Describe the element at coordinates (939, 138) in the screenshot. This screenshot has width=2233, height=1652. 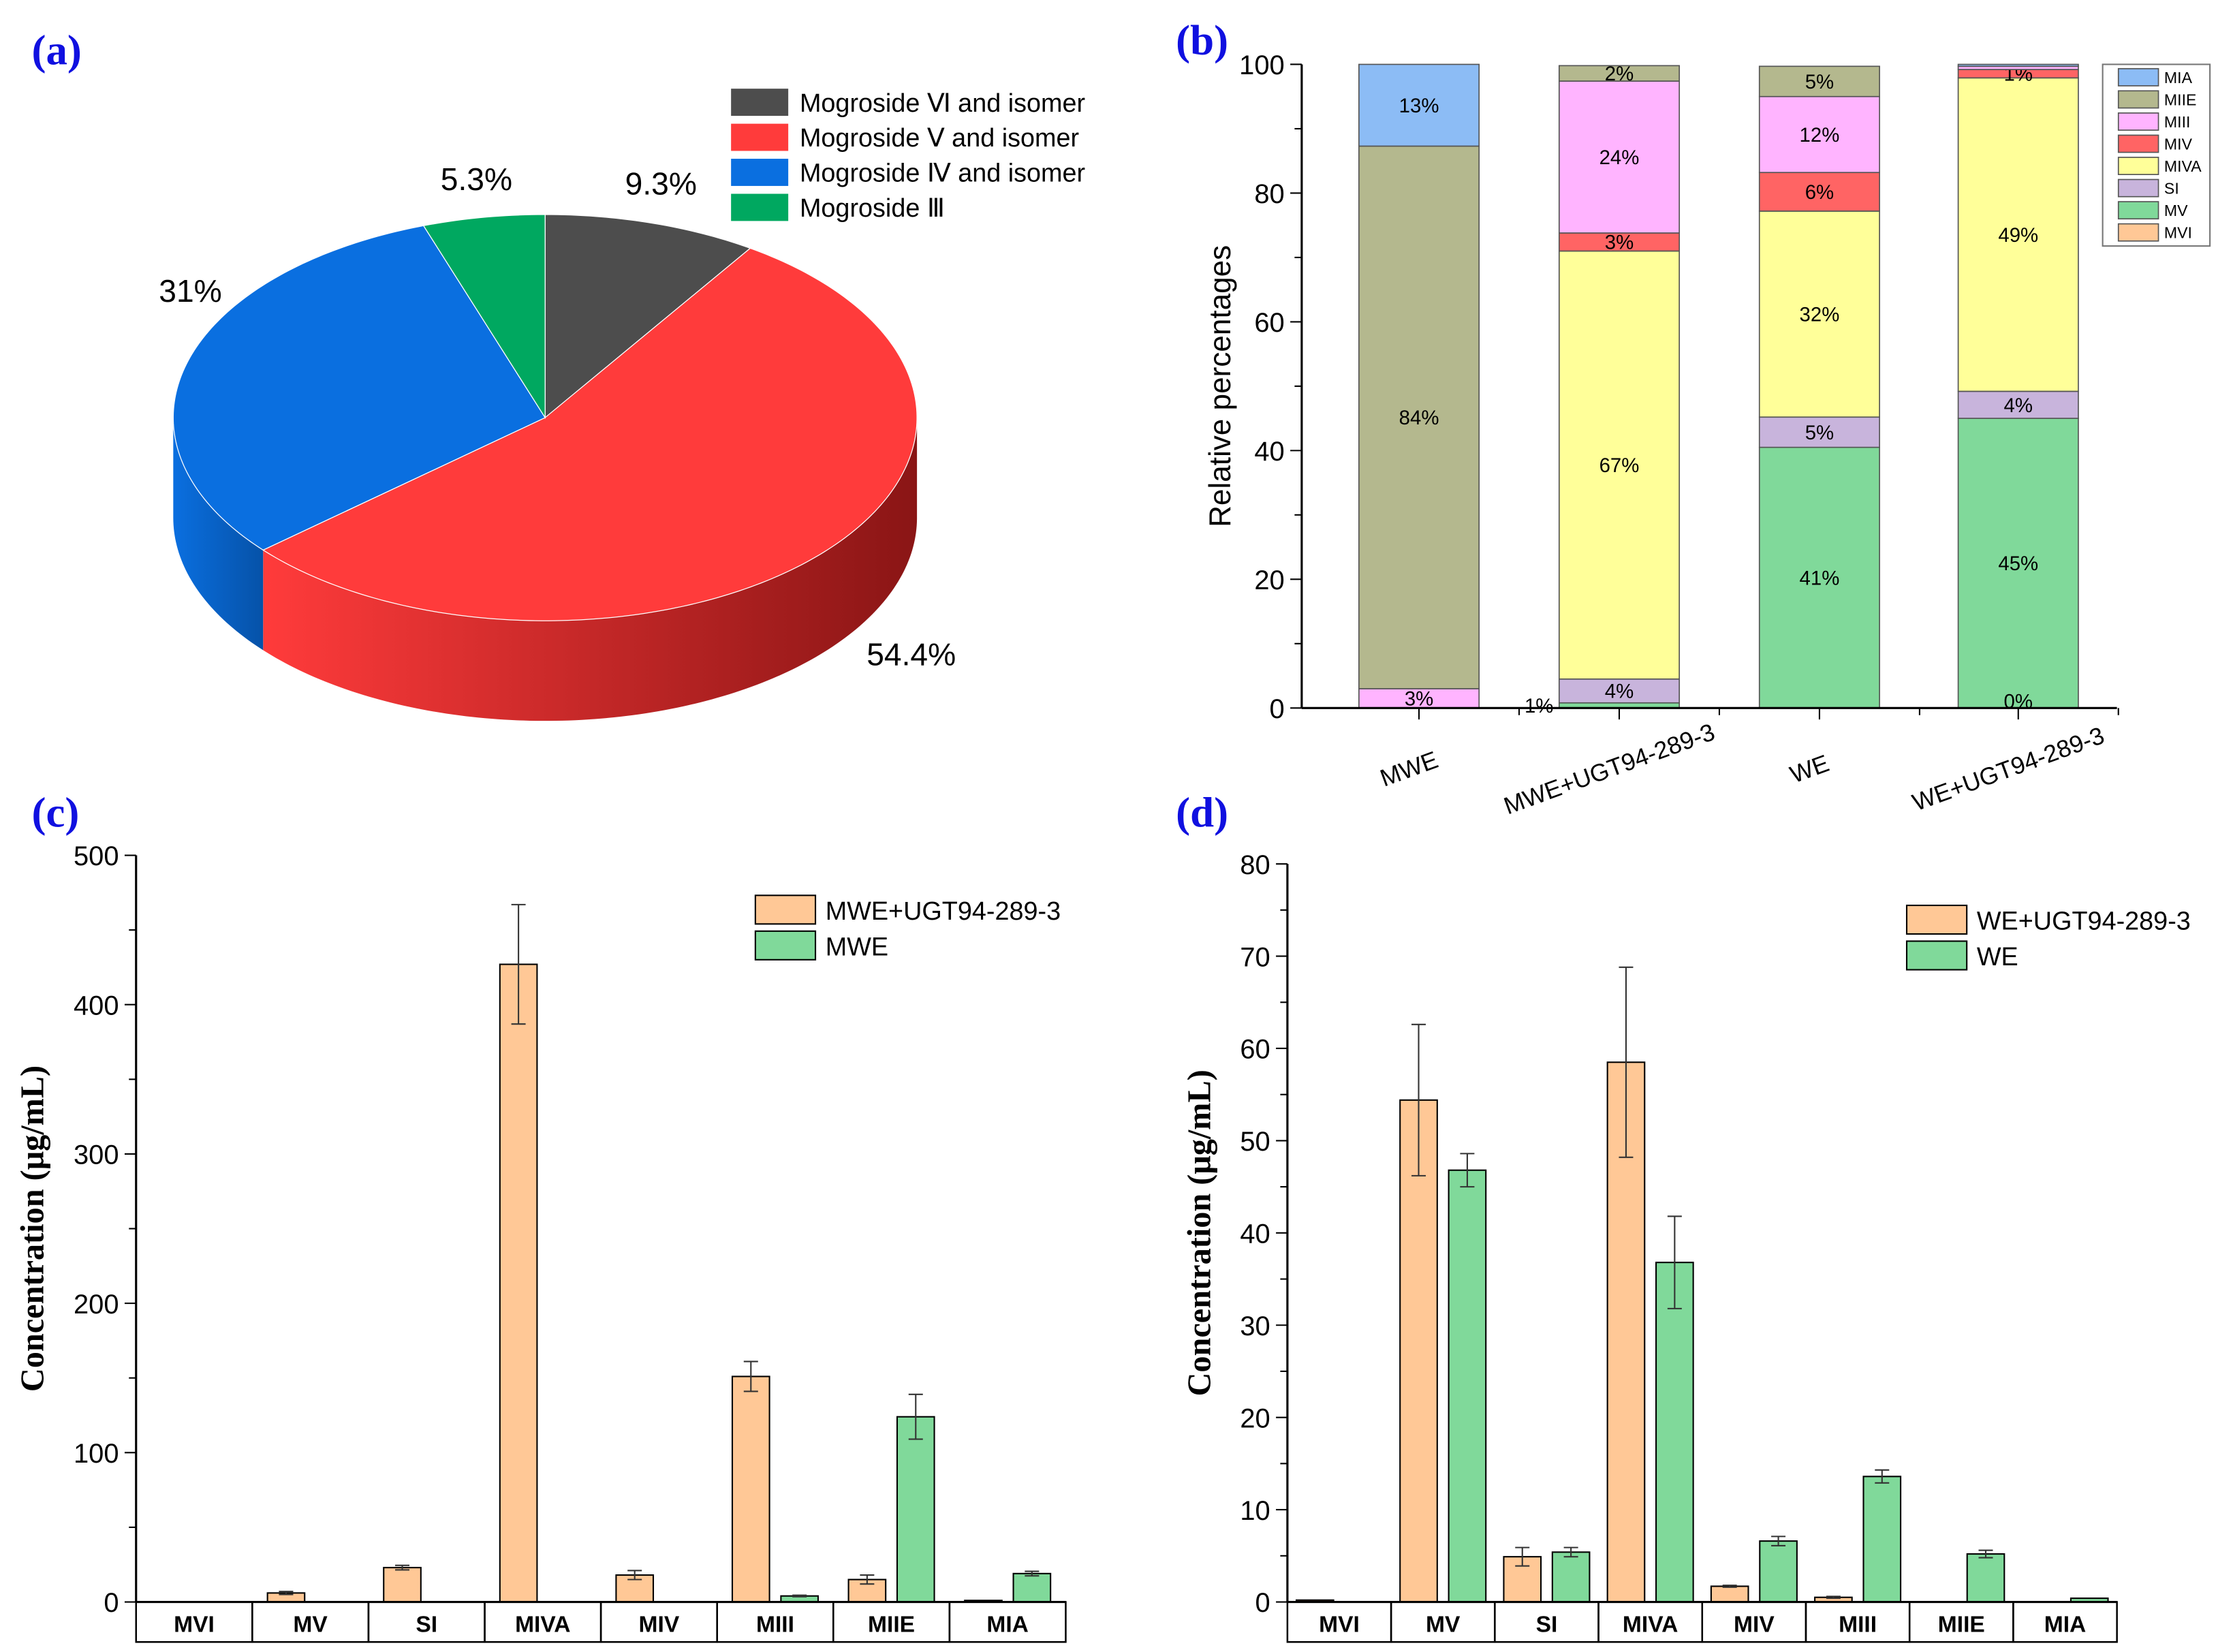
I see `legend-label: Mogroside Ⅴ and isomer` at that location.